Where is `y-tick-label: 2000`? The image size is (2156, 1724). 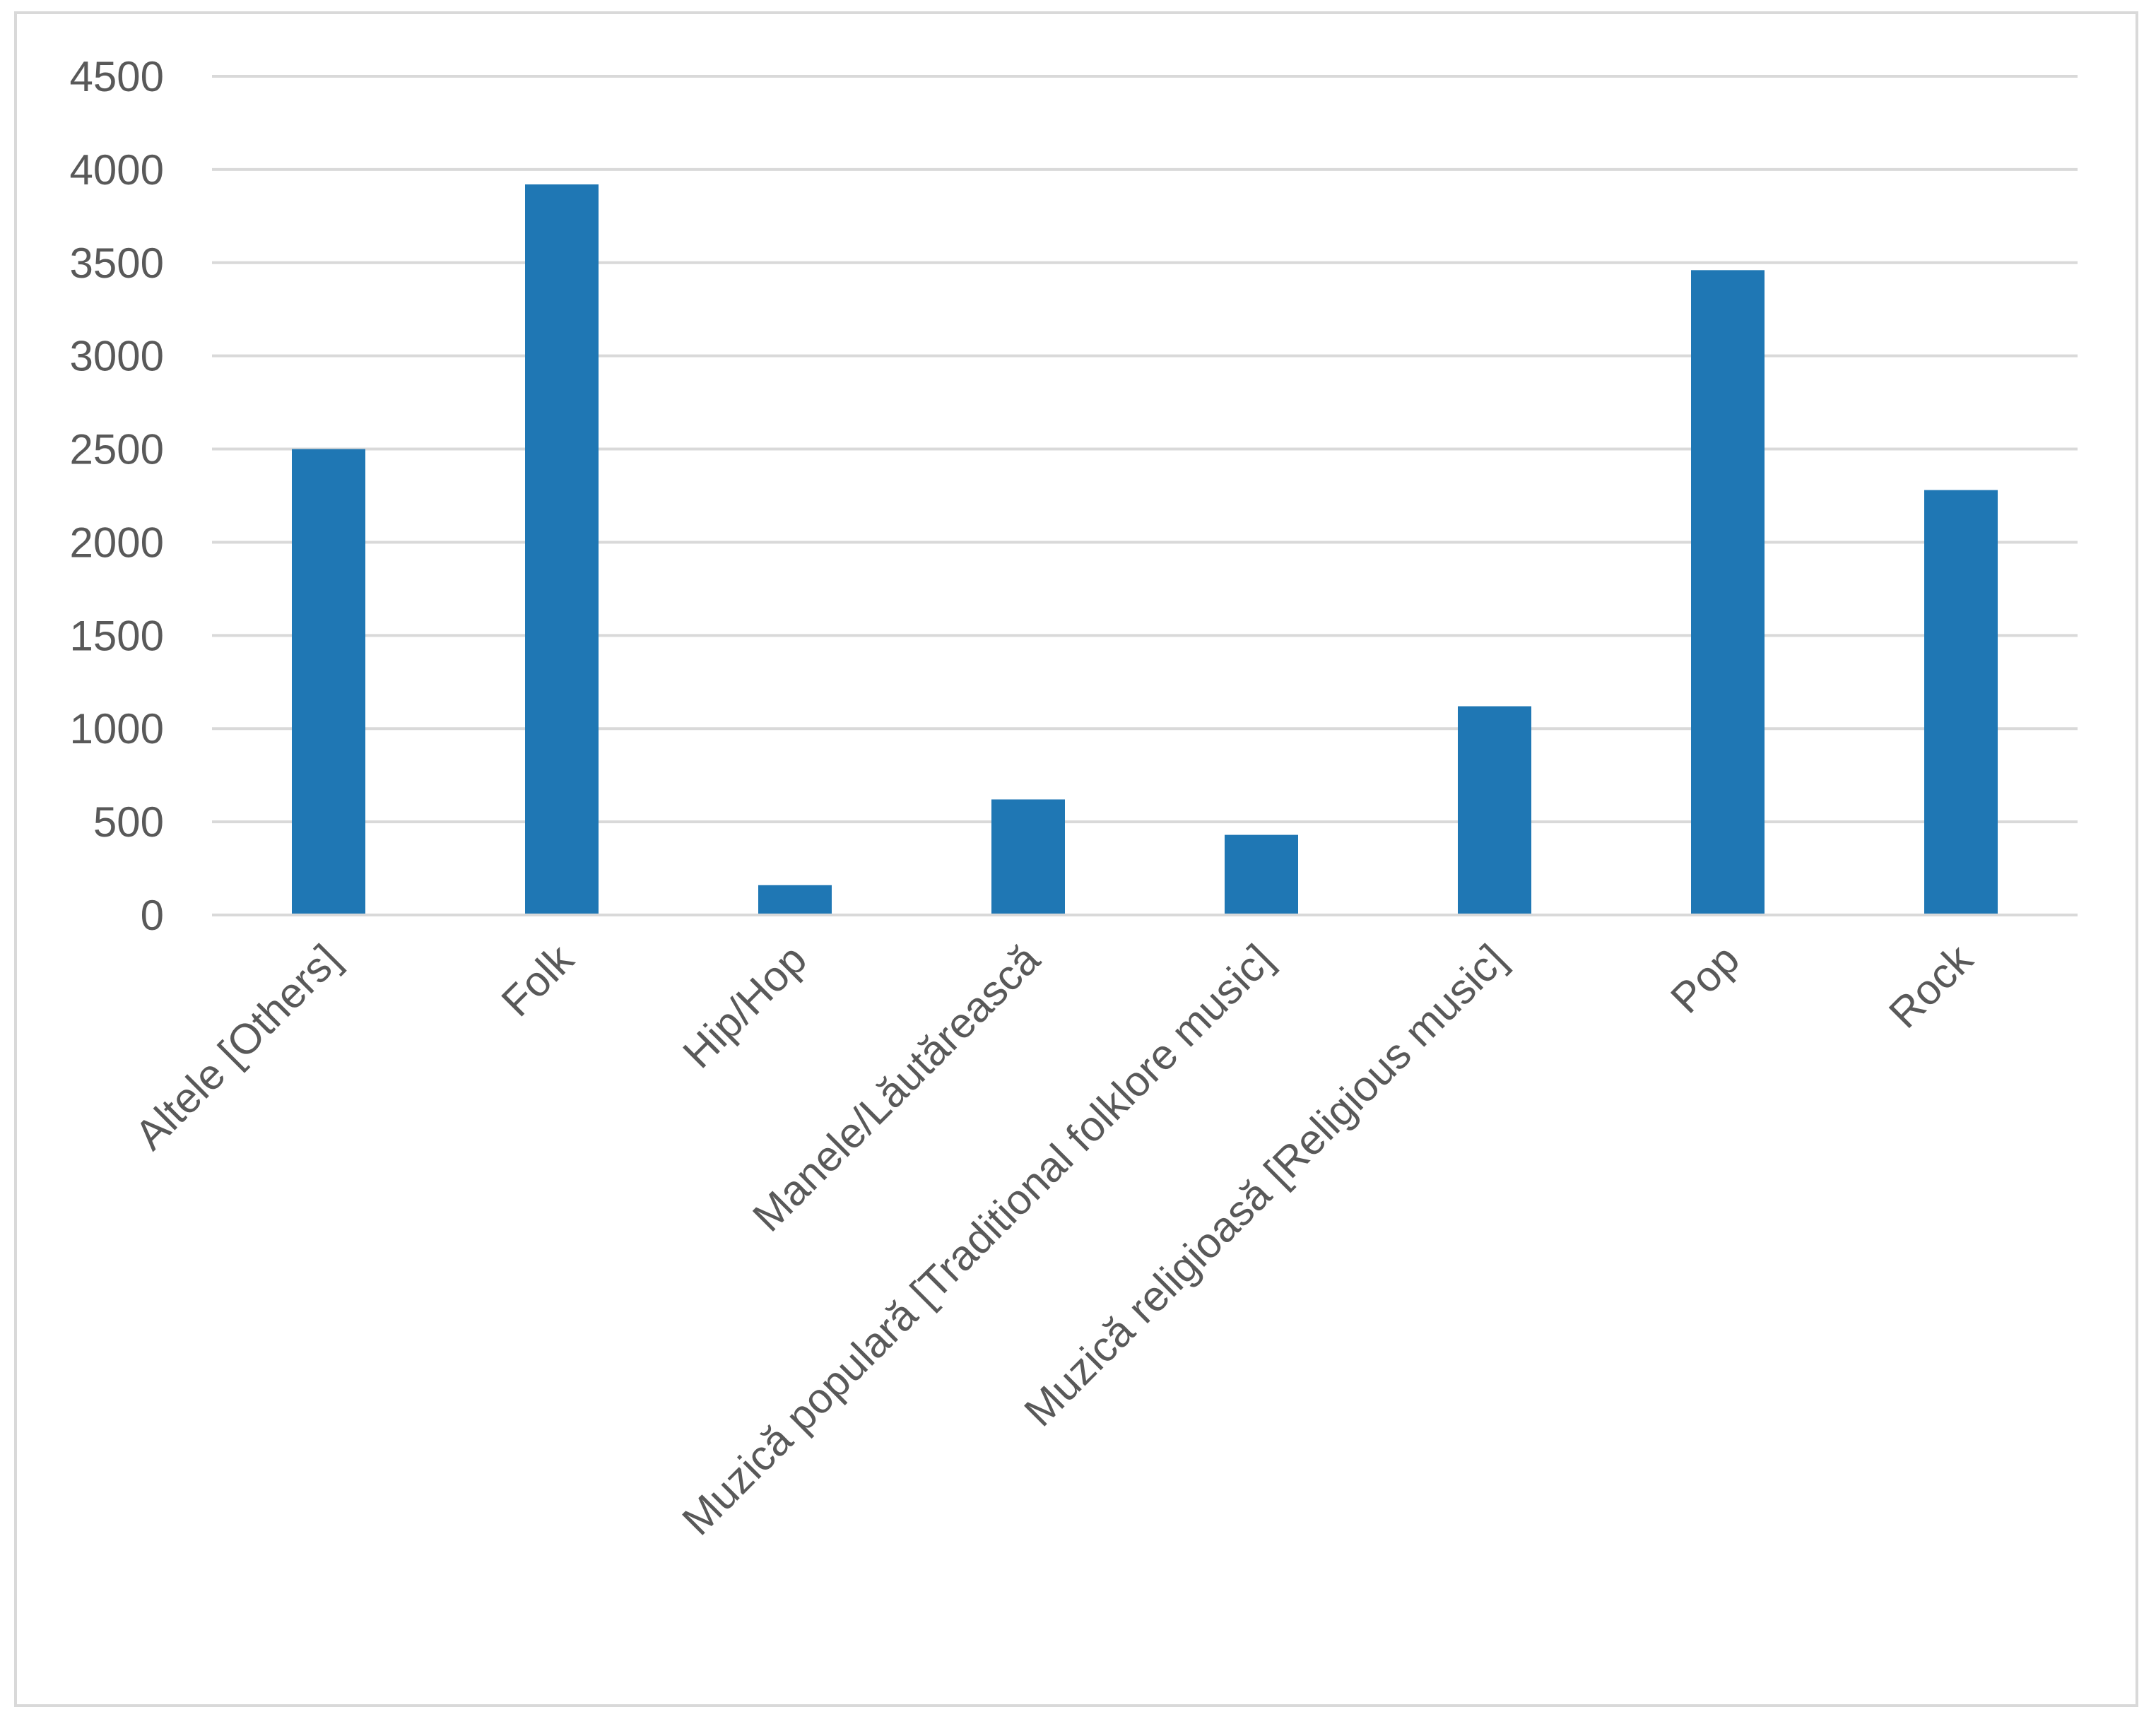
y-tick-label: 2000 is located at coordinates (117, 542).